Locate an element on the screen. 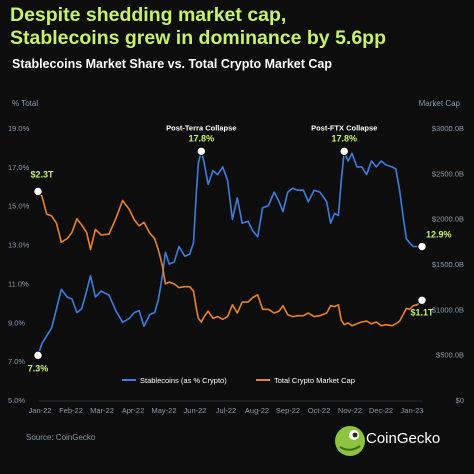  left-tick-label: 11.0% is located at coordinates (18, 283).